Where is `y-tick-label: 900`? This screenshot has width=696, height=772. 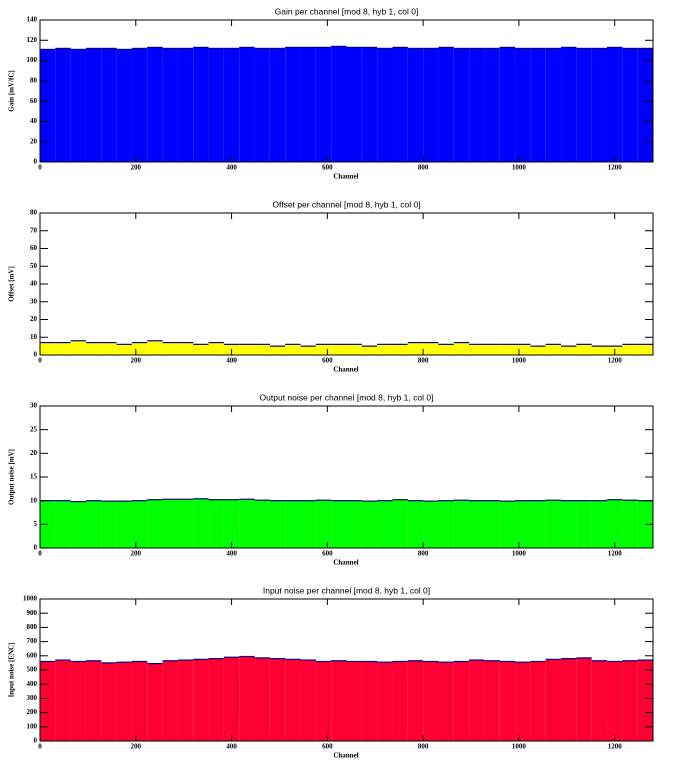 y-tick-label: 900 is located at coordinates (32, 613).